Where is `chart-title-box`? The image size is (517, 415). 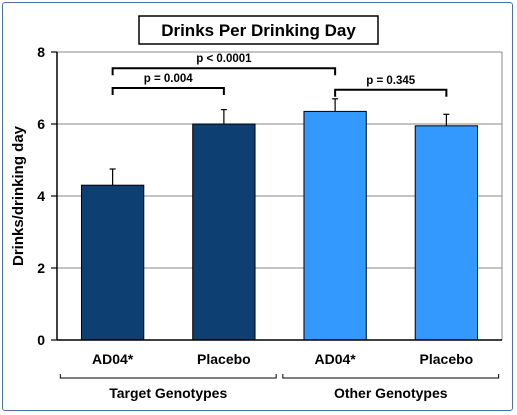 chart-title-box is located at coordinates (258, 30).